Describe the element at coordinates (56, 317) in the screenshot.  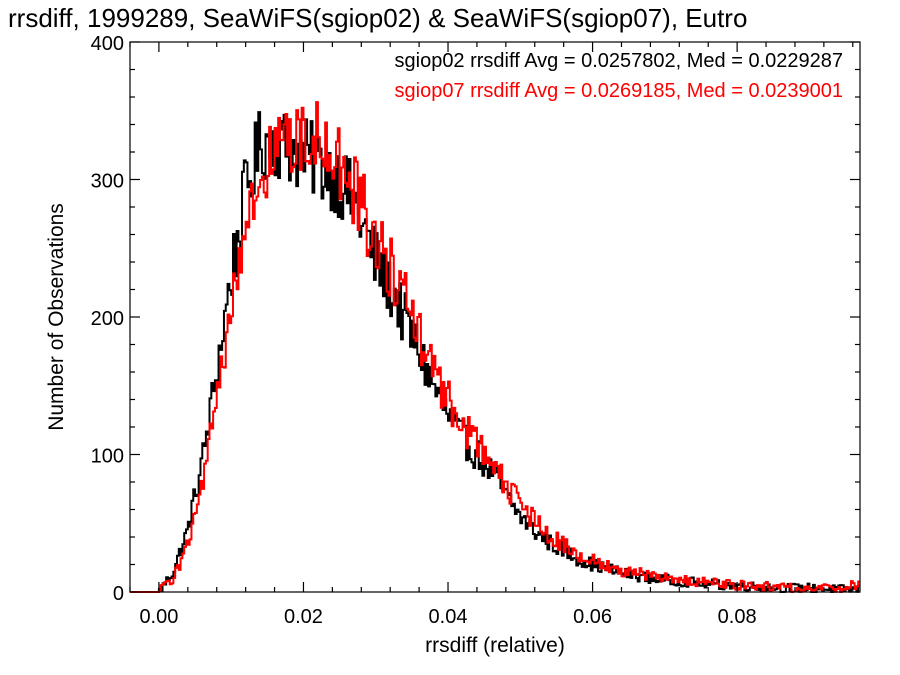
I see `y-axis-label: Number of Observations` at that location.